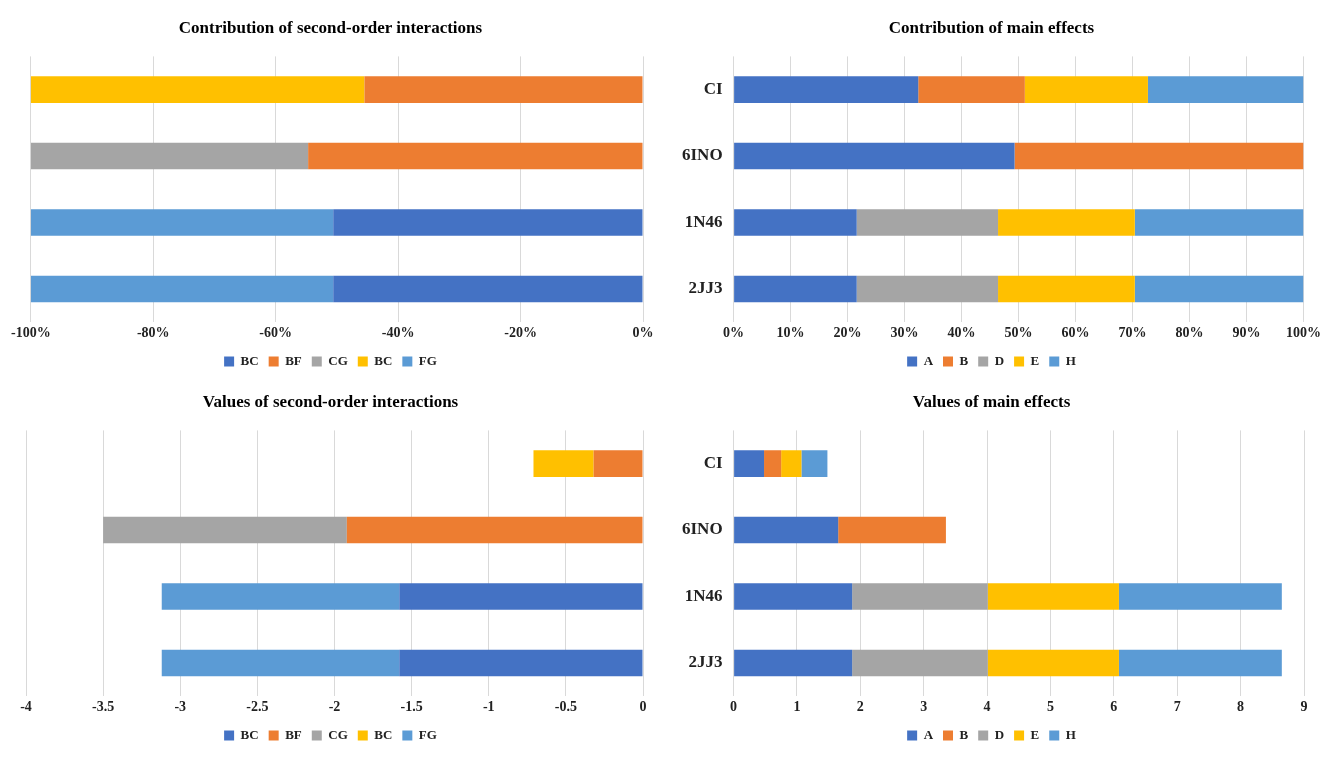 Image resolution: width=1333 pixels, height=761 pixels. Describe the element at coordinates (1189, 333) in the screenshot. I see `x-tick-label: 80%` at that location.